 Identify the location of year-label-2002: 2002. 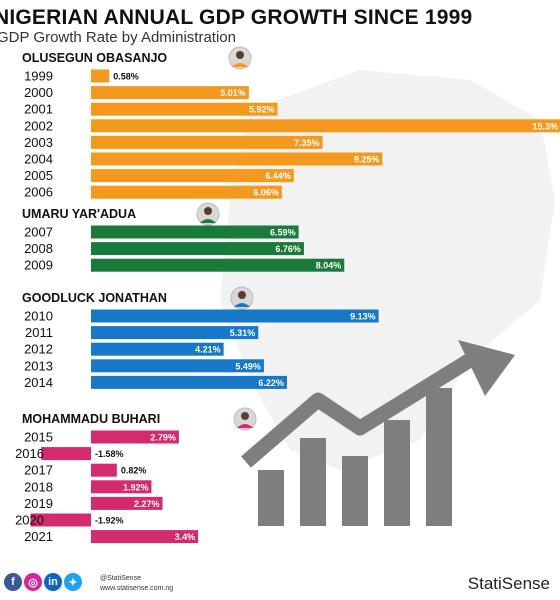
(38, 125).